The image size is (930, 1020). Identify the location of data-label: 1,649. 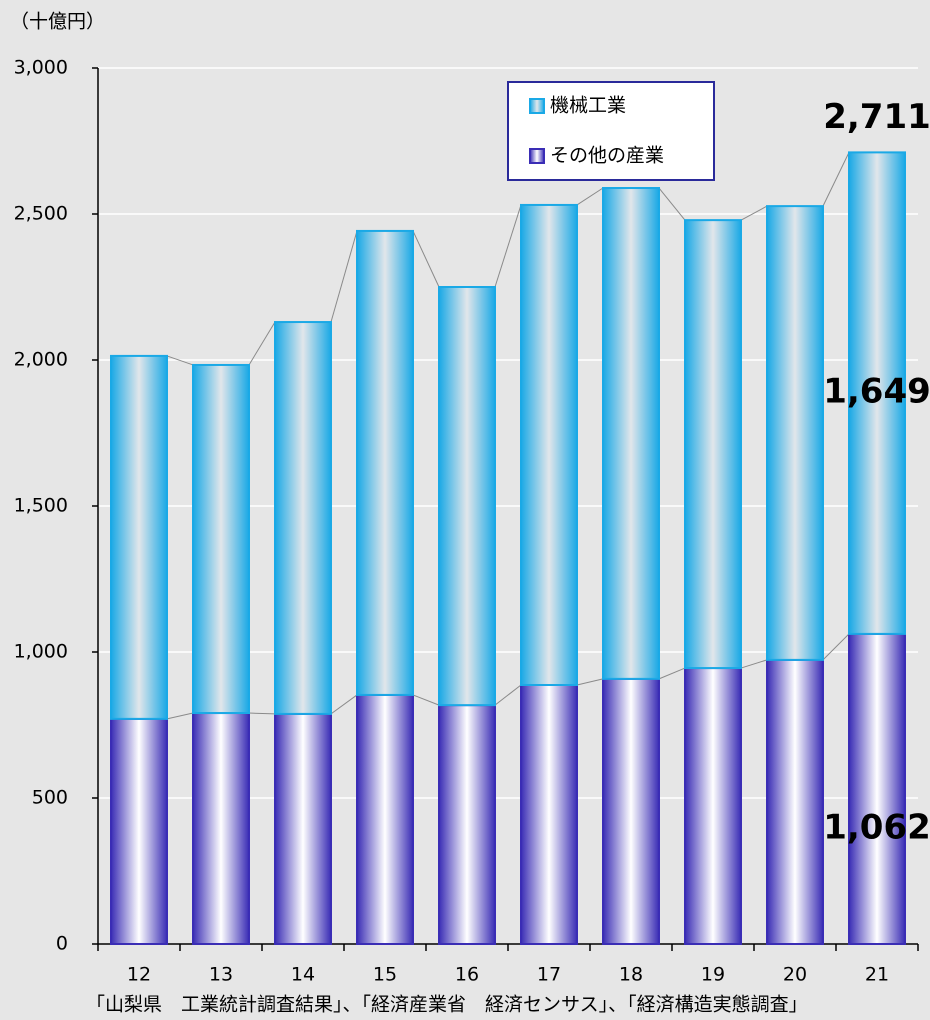
(876, 392).